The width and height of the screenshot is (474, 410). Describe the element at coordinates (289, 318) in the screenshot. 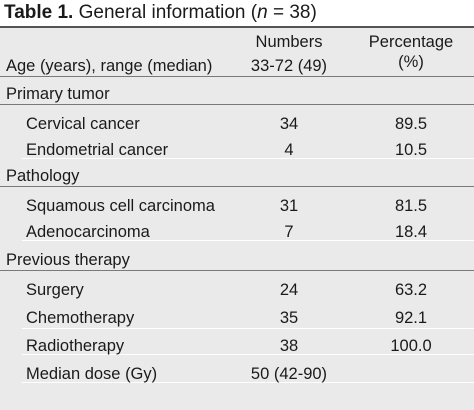

I see `row-number: 35` at that location.